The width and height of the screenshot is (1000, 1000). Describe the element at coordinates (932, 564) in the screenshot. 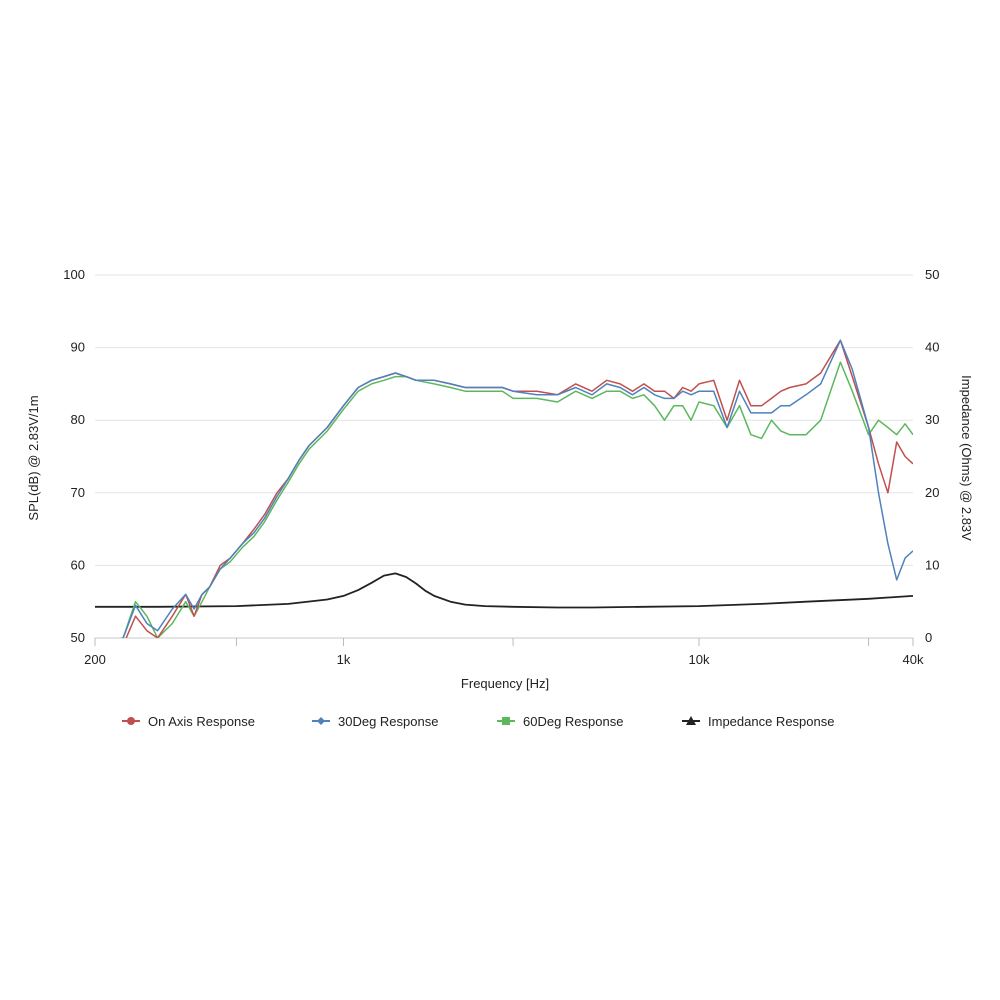

I see `y2-tick-label-1: 10` at that location.